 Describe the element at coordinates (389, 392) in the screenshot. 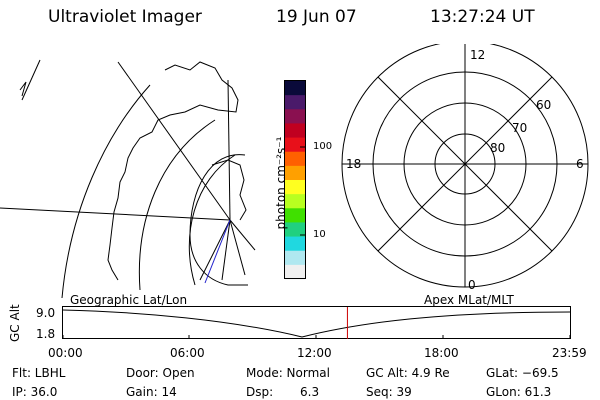

I see `status-seq: Seq: 39` at that location.